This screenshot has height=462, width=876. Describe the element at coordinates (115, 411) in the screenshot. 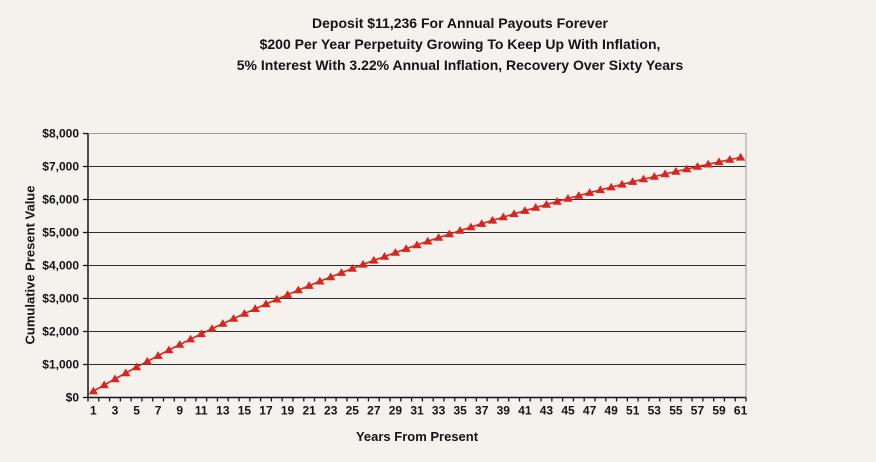

I see `x-axis-tick-label: 3` at that location.